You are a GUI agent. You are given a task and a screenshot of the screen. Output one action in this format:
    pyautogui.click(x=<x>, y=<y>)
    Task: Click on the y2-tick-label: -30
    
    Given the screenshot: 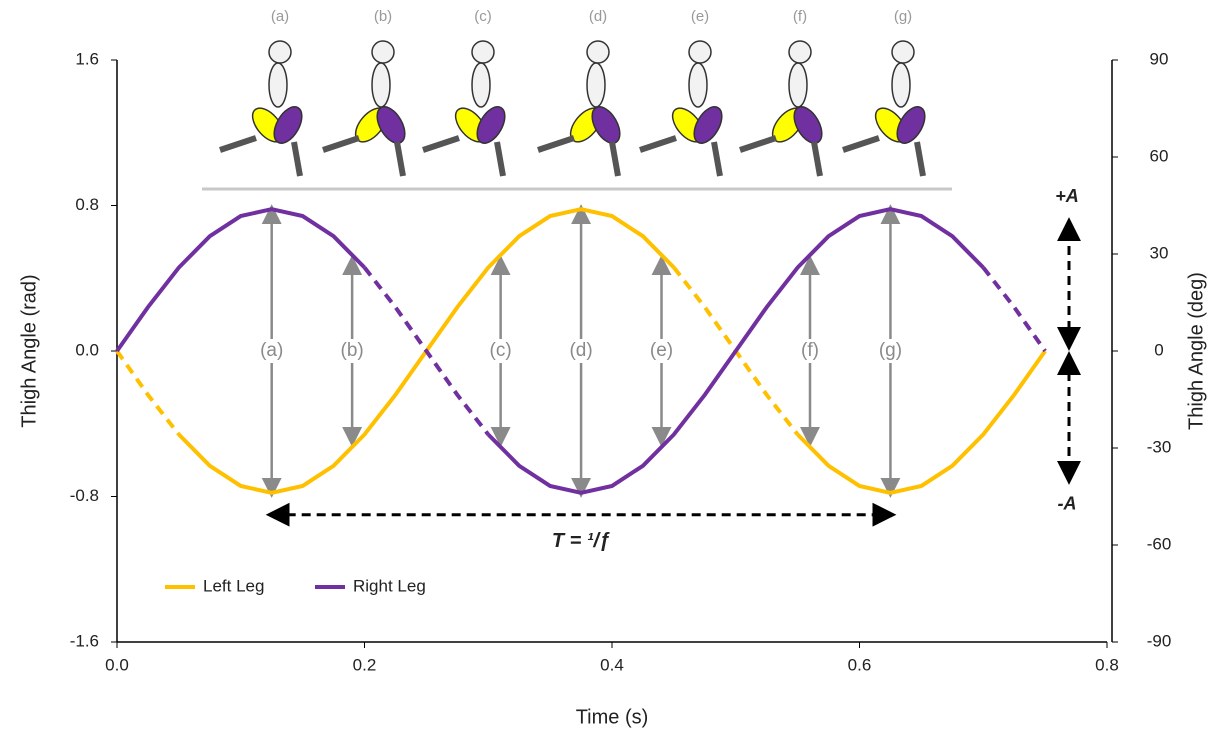 What is the action you would take?
    pyautogui.click(x=1159, y=446)
    